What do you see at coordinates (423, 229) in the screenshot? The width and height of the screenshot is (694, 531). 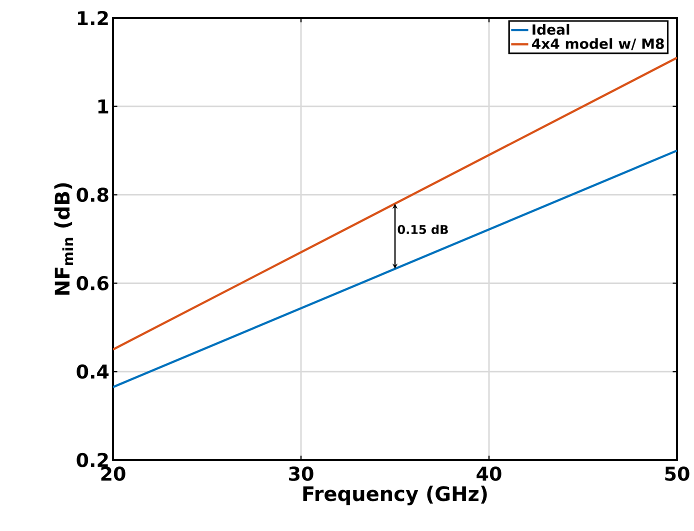 I see `annotation: 0.15 dB` at bounding box center [423, 229].